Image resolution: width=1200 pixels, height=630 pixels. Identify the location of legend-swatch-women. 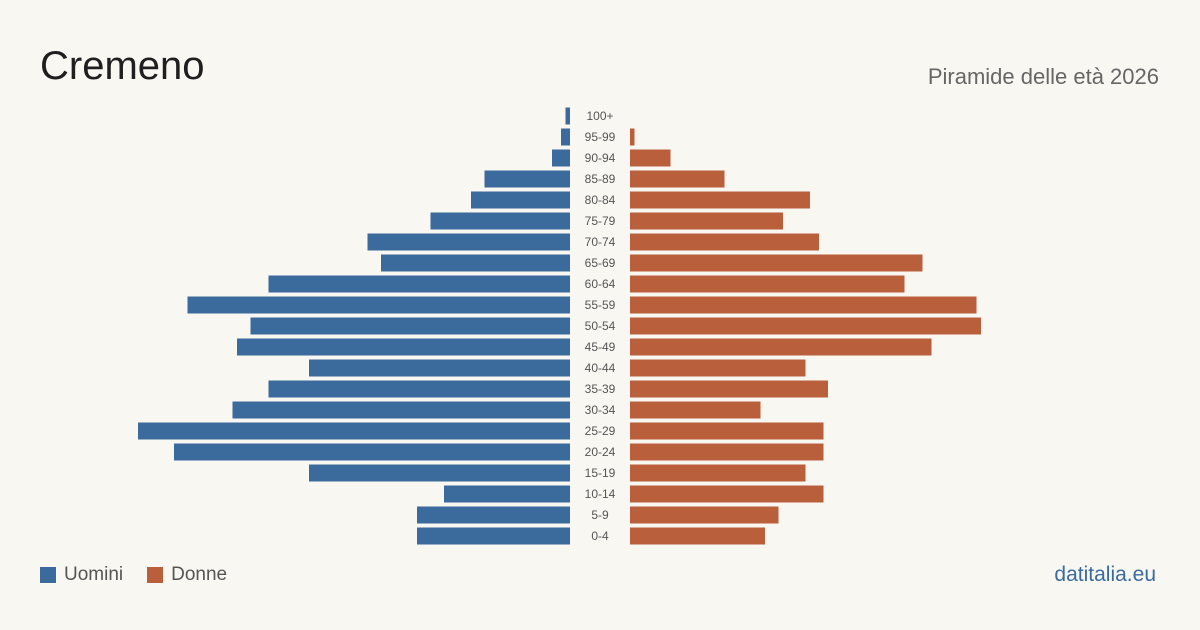
(155, 575).